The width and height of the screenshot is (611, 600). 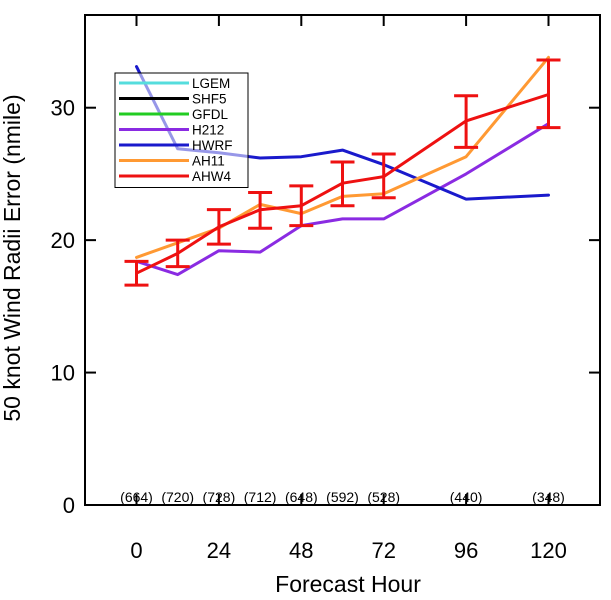 What do you see at coordinates (63, 108) in the screenshot?
I see `y-tick-label: 30` at bounding box center [63, 108].